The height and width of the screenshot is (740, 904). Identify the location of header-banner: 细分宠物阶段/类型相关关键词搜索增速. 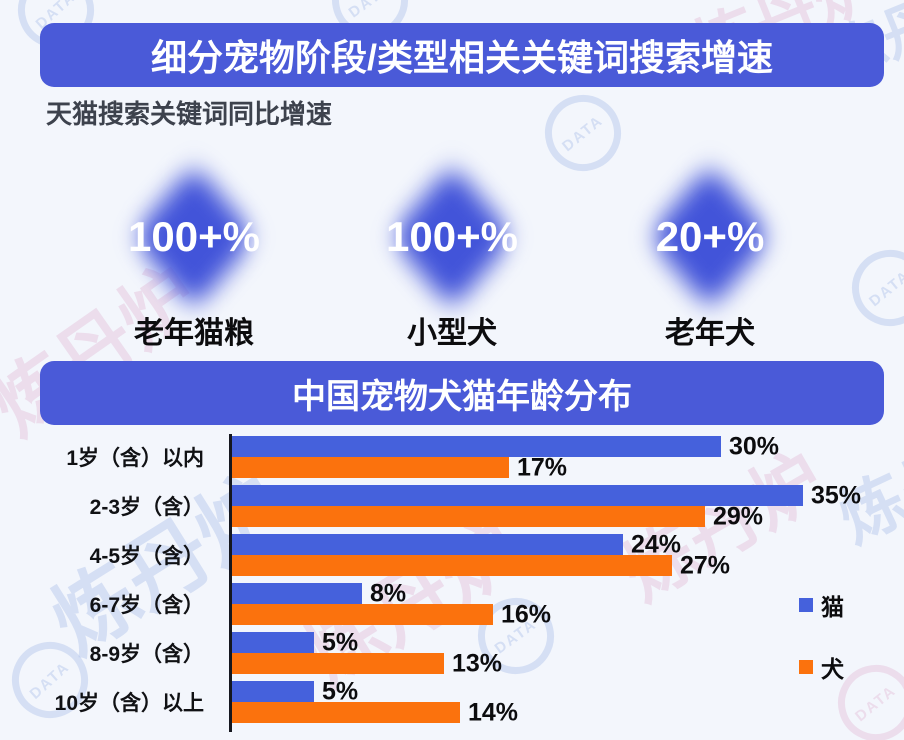
(462, 55).